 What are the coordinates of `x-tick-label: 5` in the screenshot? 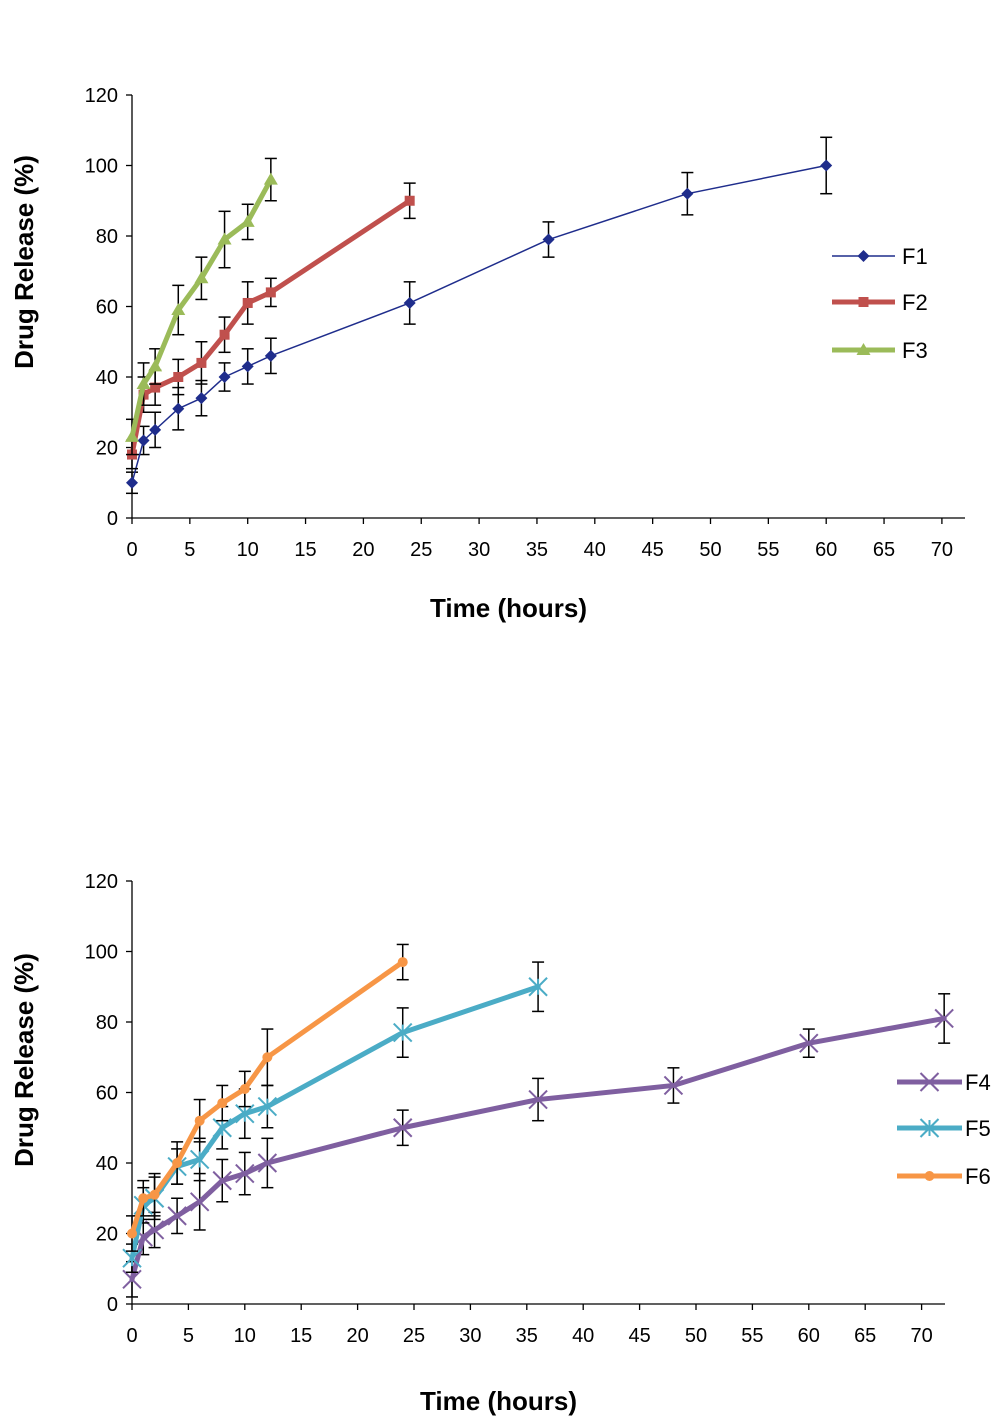 It's located at (189, 550).